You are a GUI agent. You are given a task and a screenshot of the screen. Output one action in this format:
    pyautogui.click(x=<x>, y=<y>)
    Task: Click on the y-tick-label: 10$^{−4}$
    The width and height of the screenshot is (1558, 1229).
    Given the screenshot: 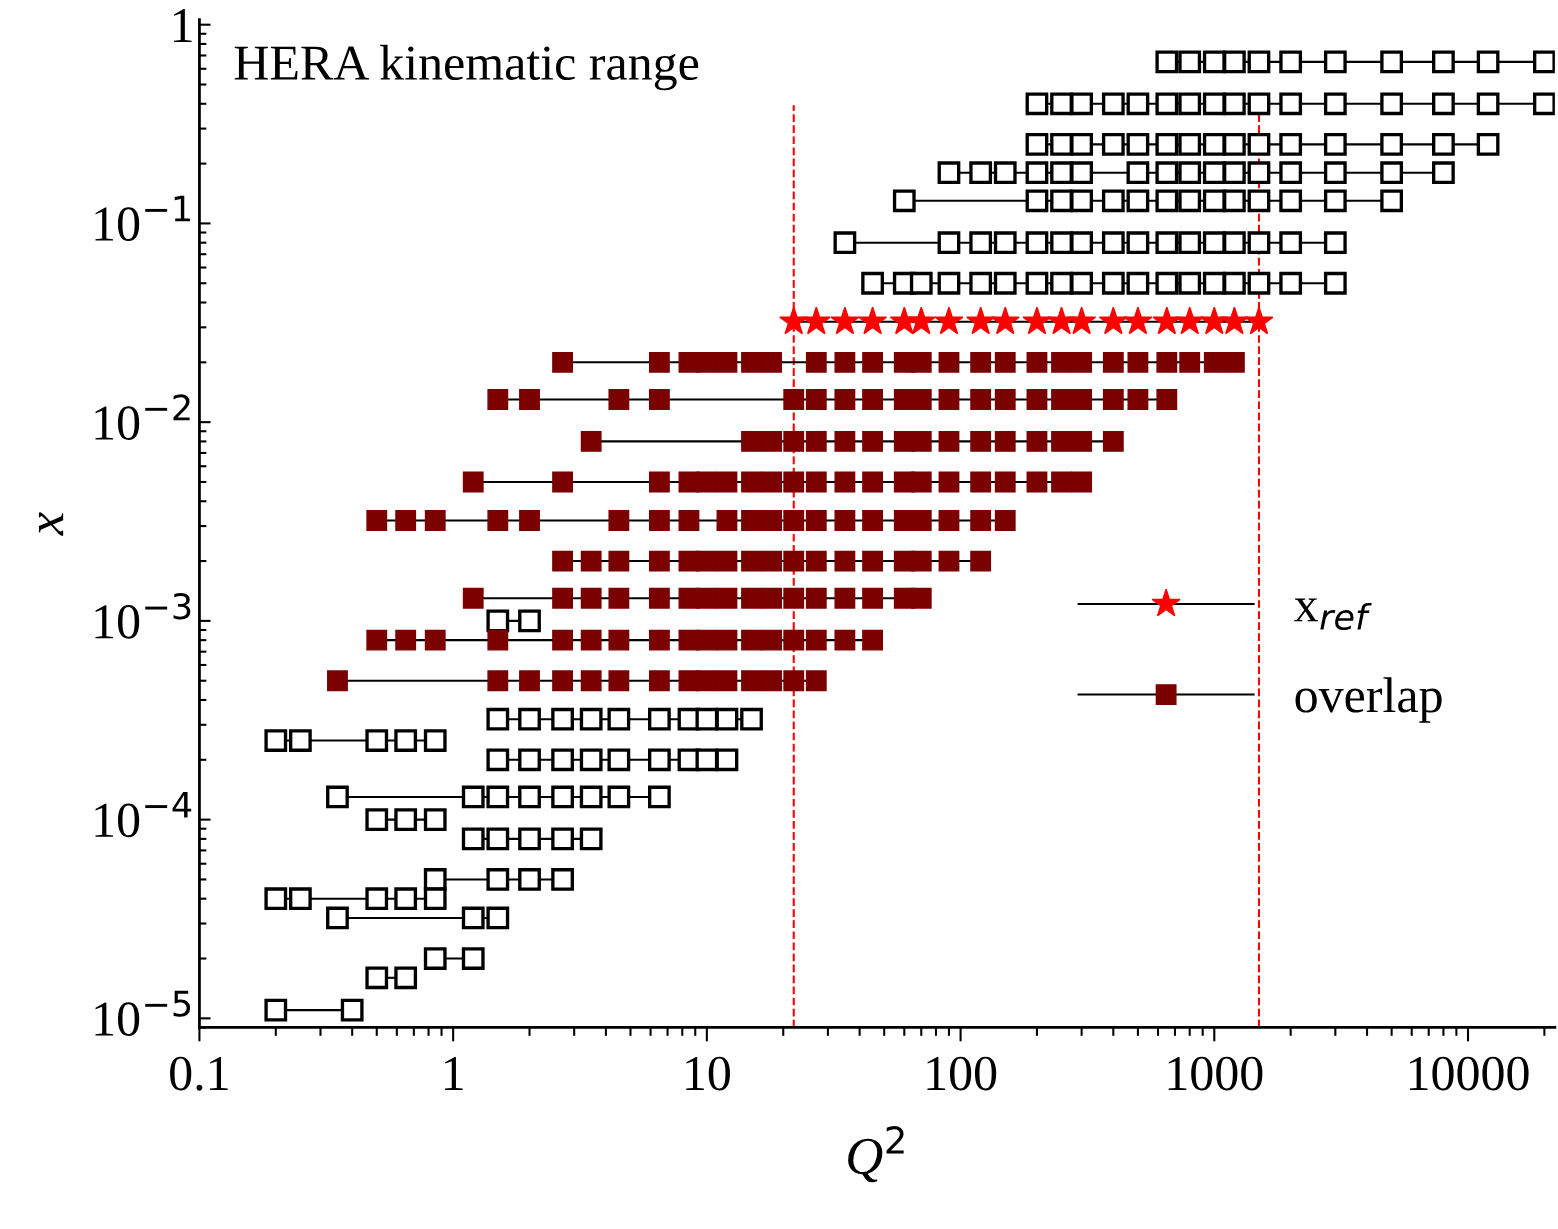 What is the action you would take?
    pyautogui.click(x=143, y=815)
    